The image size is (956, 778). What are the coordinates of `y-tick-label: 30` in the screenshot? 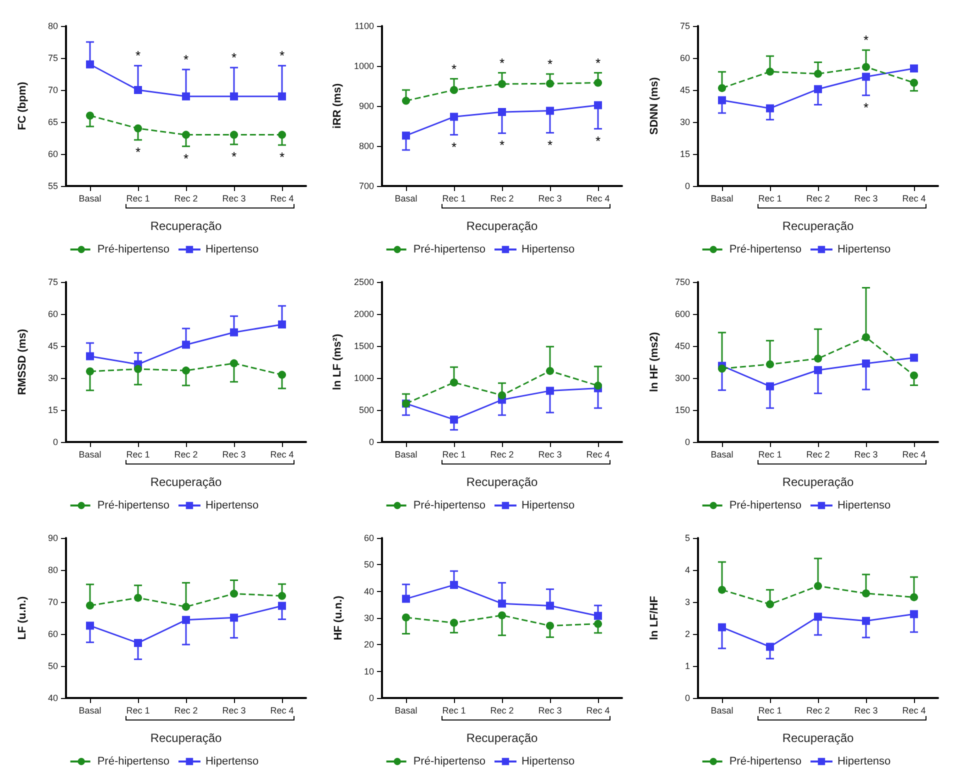 It's located at (369, 618).